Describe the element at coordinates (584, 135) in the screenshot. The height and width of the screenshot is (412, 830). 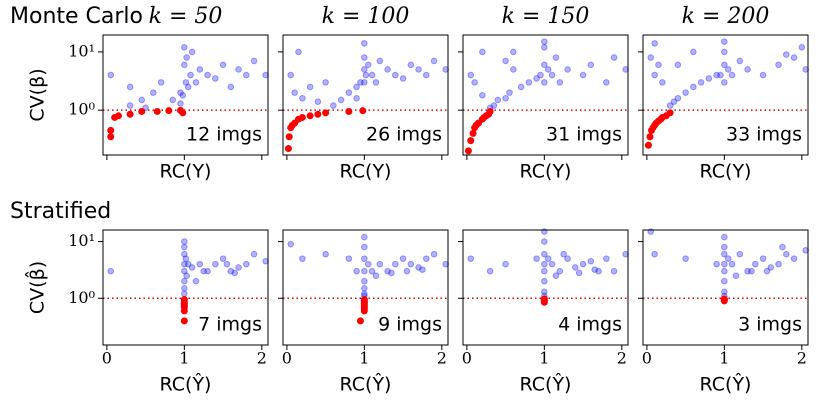
I see `annotation: 31 imgs` at that location.